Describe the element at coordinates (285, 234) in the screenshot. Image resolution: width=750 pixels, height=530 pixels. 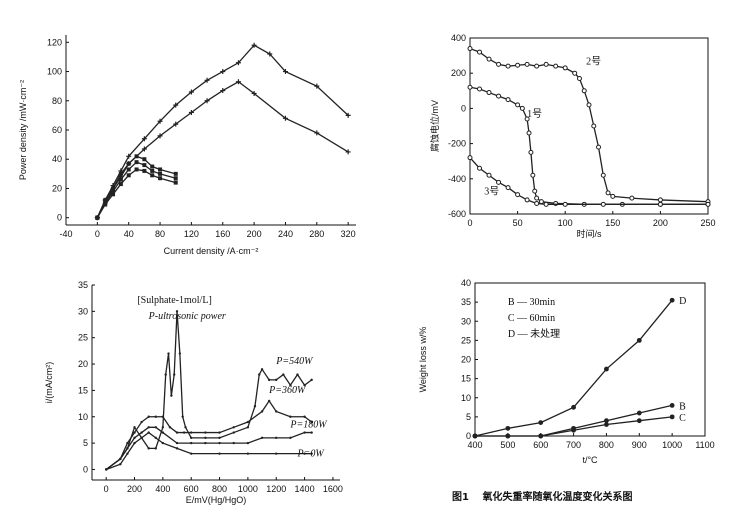
I see `c0-x-tick-label: 240` at that location.